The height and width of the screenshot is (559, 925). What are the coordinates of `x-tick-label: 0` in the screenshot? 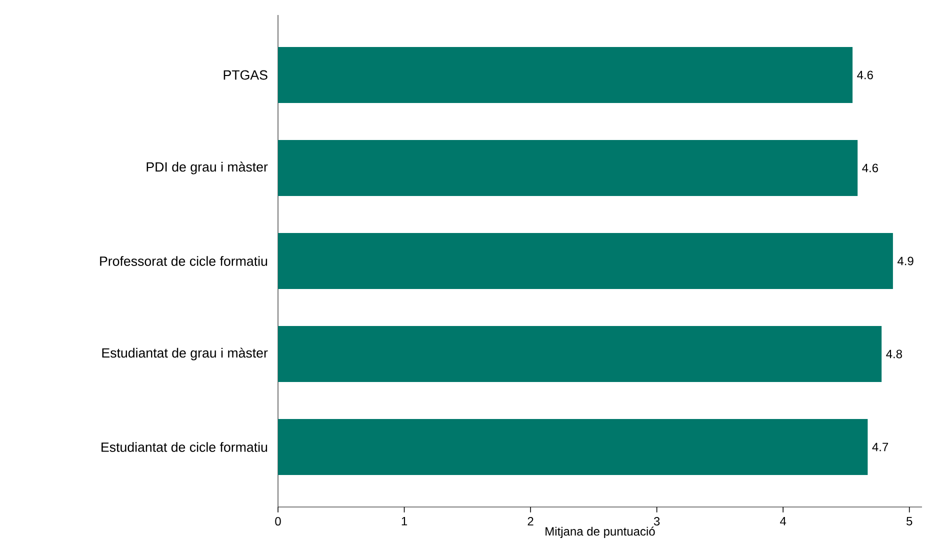 It's located at (278, 521).